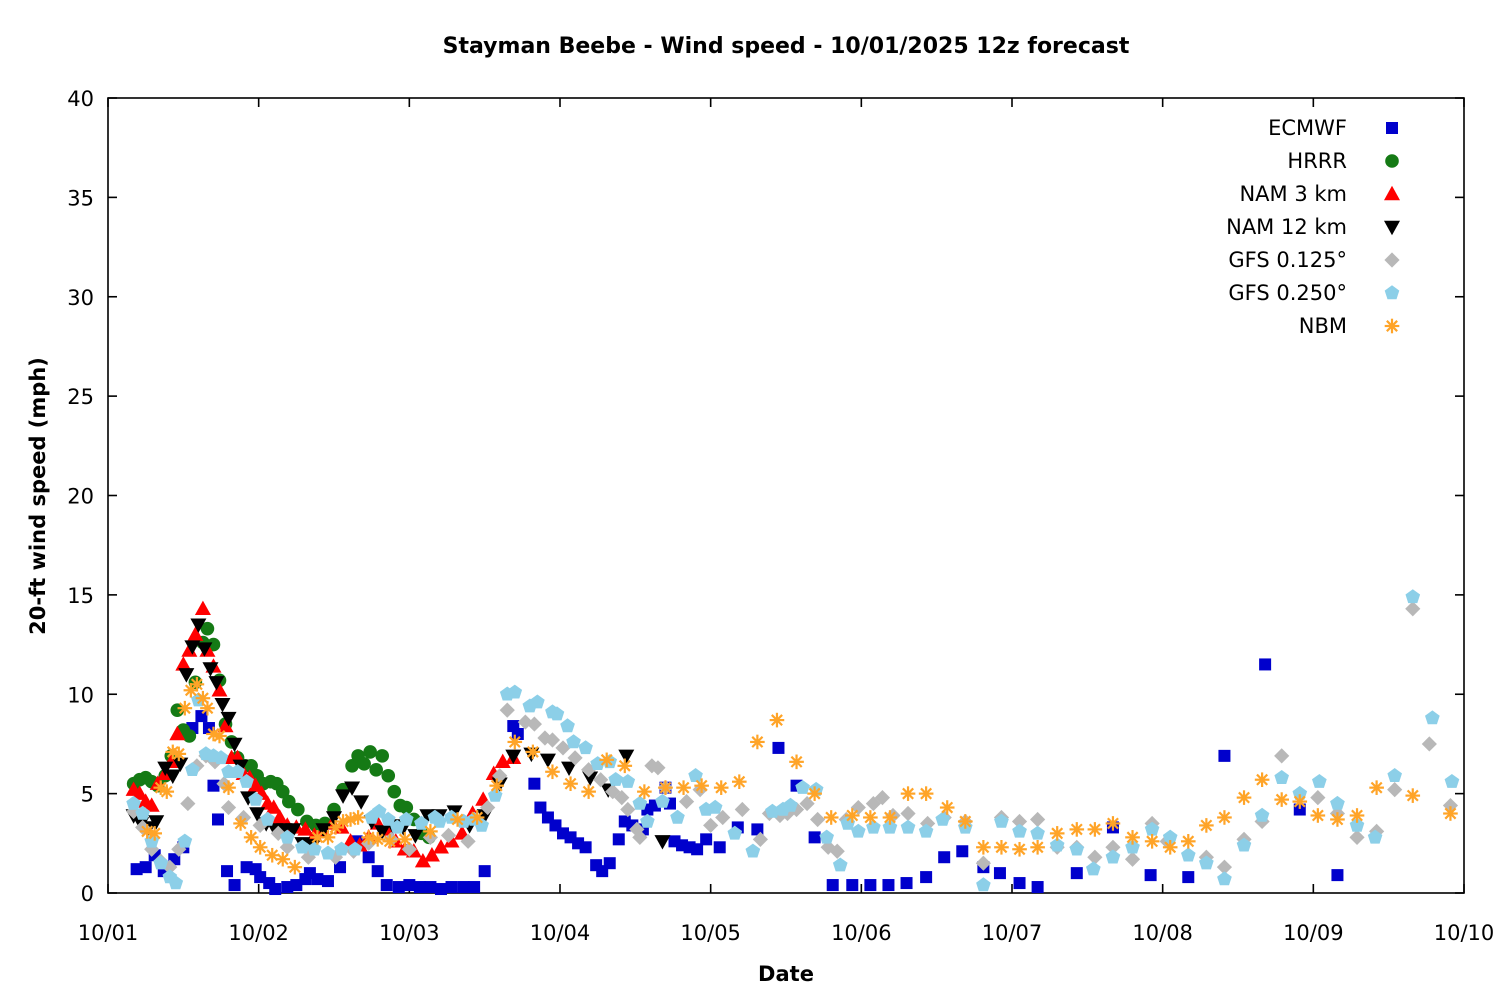 The width and height of the screenshot is (1500, 1000). Describe the element at coordinates (710, 933) in the screenshot. I see `x-tick-label: 10/05` at that location.